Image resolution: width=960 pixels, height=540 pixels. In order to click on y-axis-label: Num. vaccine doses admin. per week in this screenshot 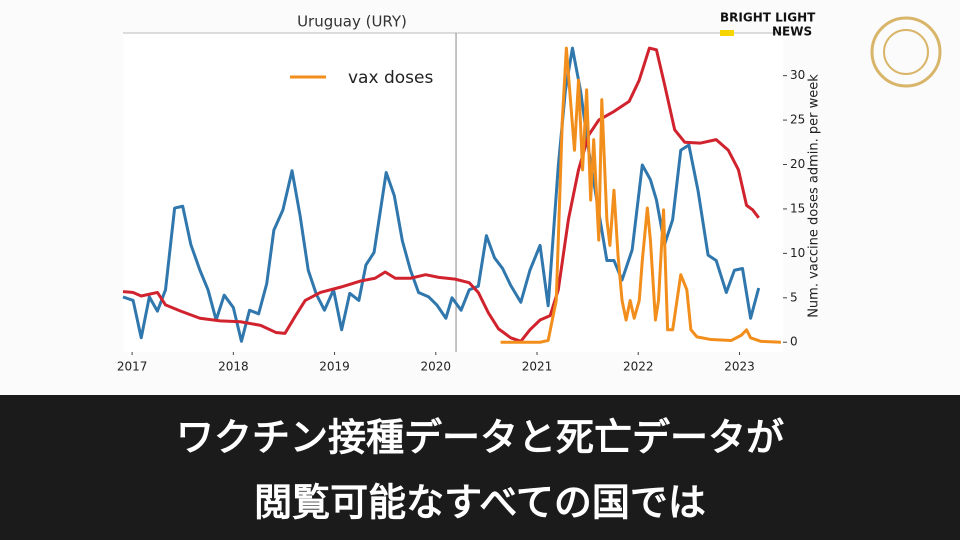, I will do `click(814, 196)`.